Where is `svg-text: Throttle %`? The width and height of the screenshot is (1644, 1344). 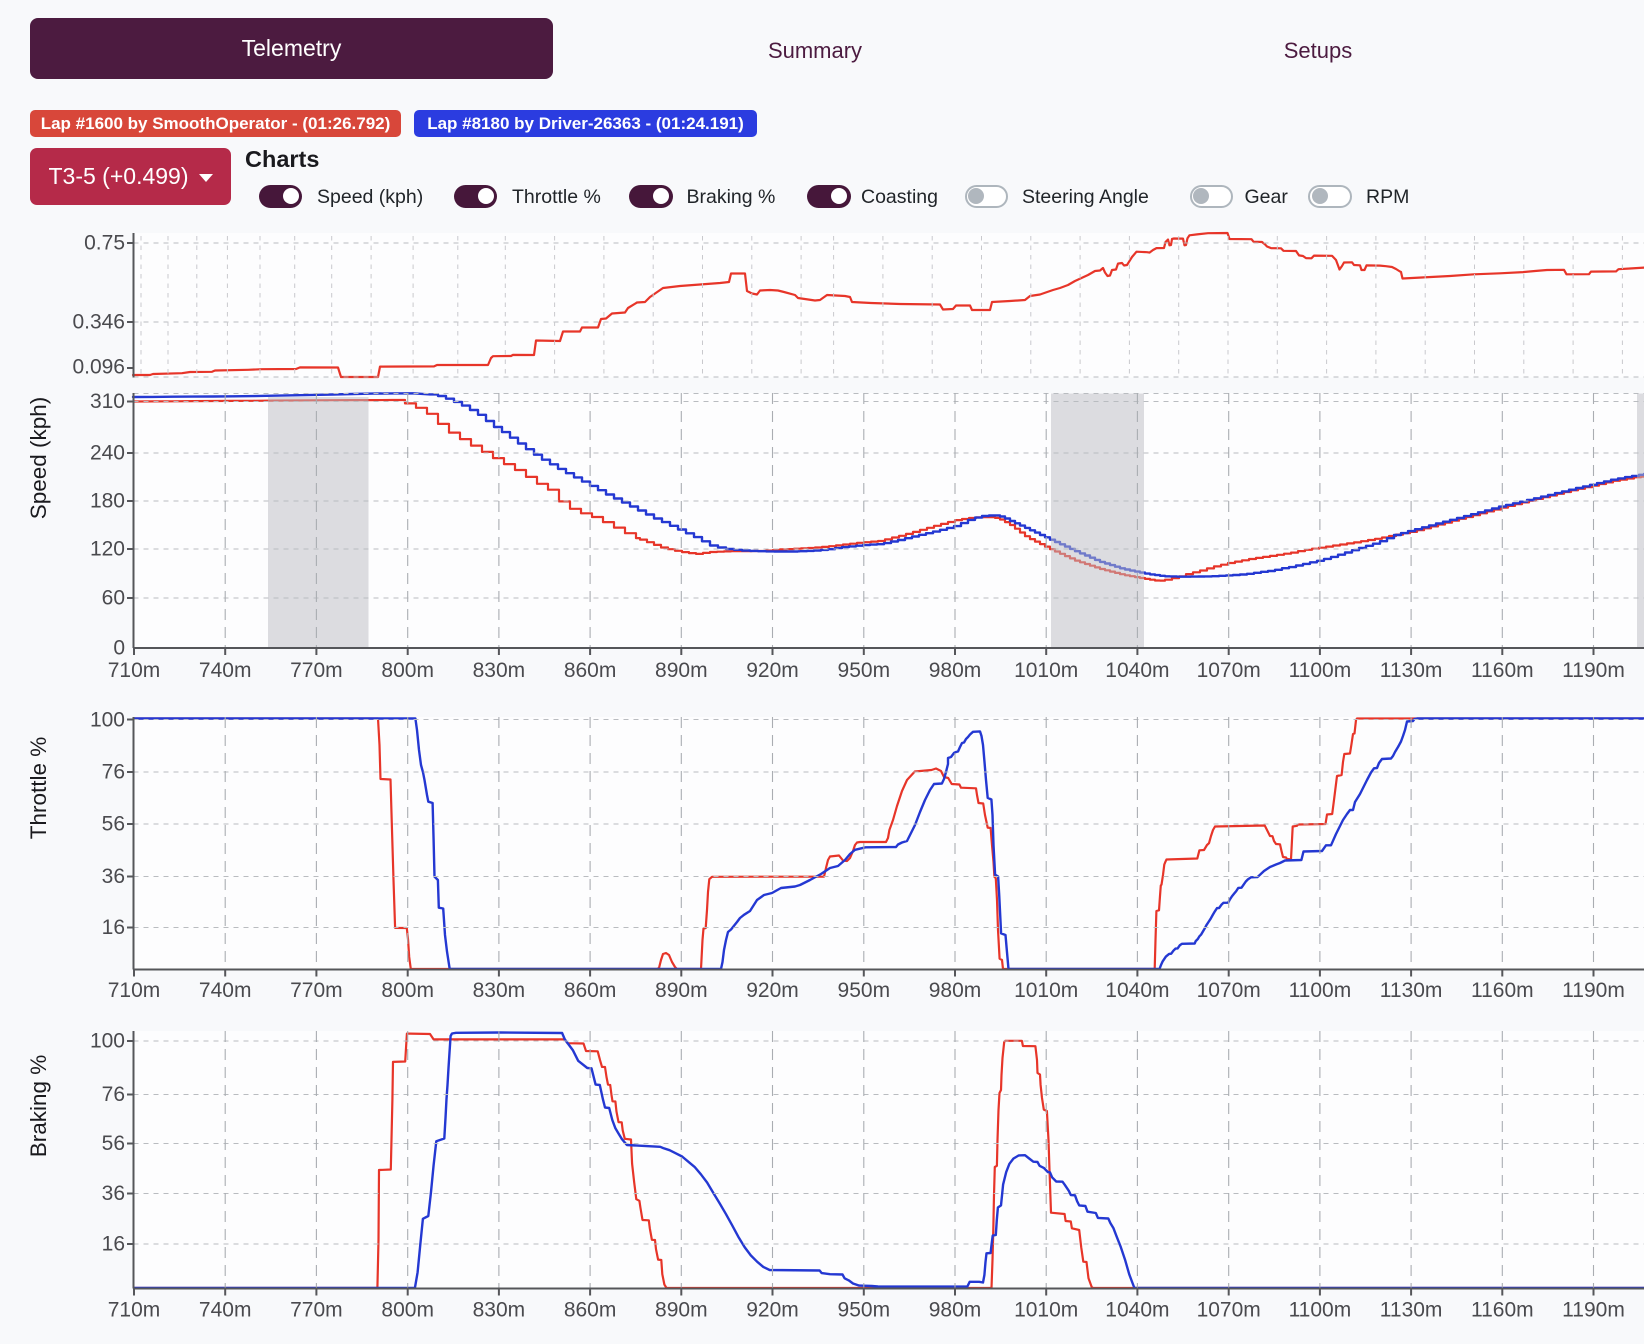
svg-text: Throttle % is located at coordinates (38, 788).